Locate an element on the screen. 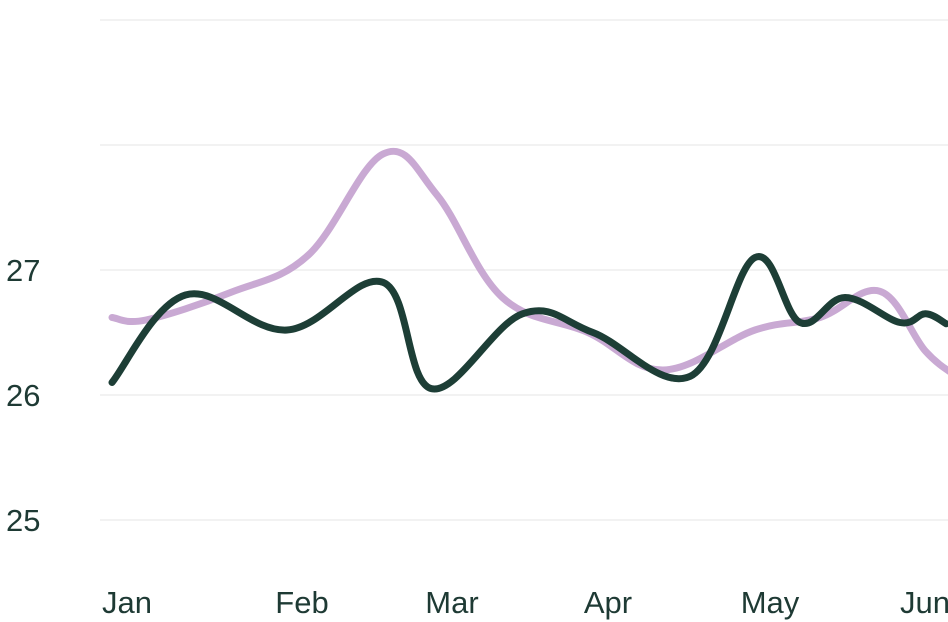  x-tick-label: Jan is located at coordinates (127, 602).